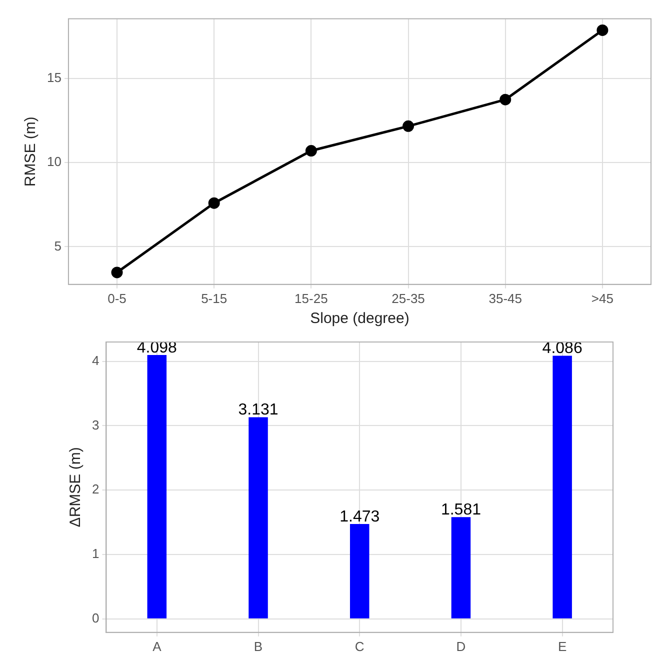 Image resolution: width=666 pixels, height=671 pixels. I want to click on data-label: 3.131, so click(258, 410).